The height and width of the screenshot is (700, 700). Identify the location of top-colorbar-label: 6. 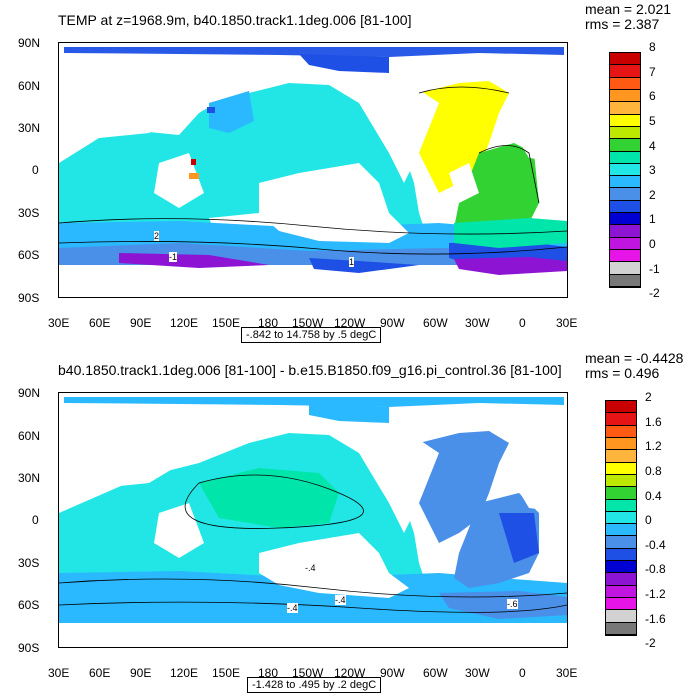
(652, 96).